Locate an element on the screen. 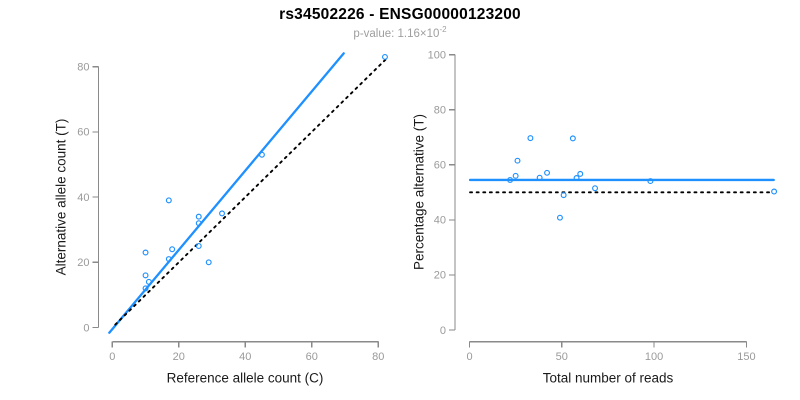 This screenshot has height=400, width=800. p-value-times-ten: ×10 is located at coordinates (429, 33).